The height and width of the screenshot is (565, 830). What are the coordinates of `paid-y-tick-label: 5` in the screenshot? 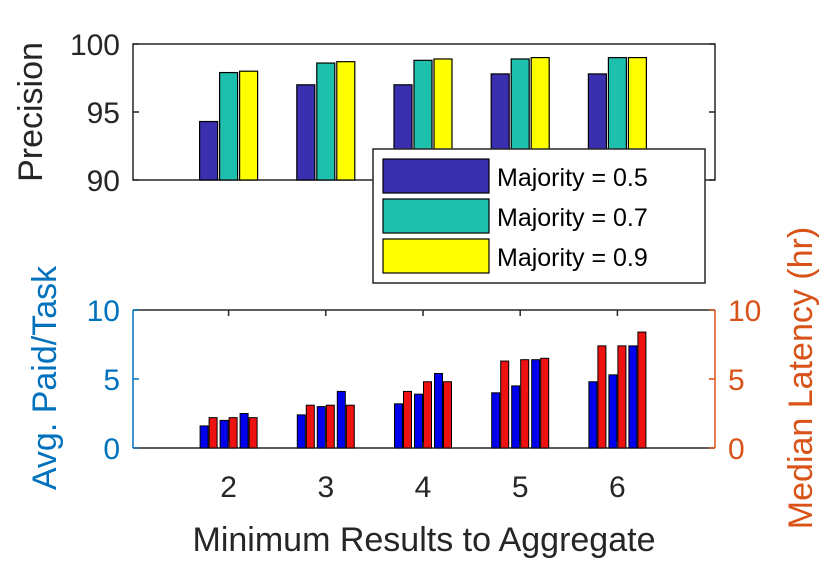 It's located at (111, 380).